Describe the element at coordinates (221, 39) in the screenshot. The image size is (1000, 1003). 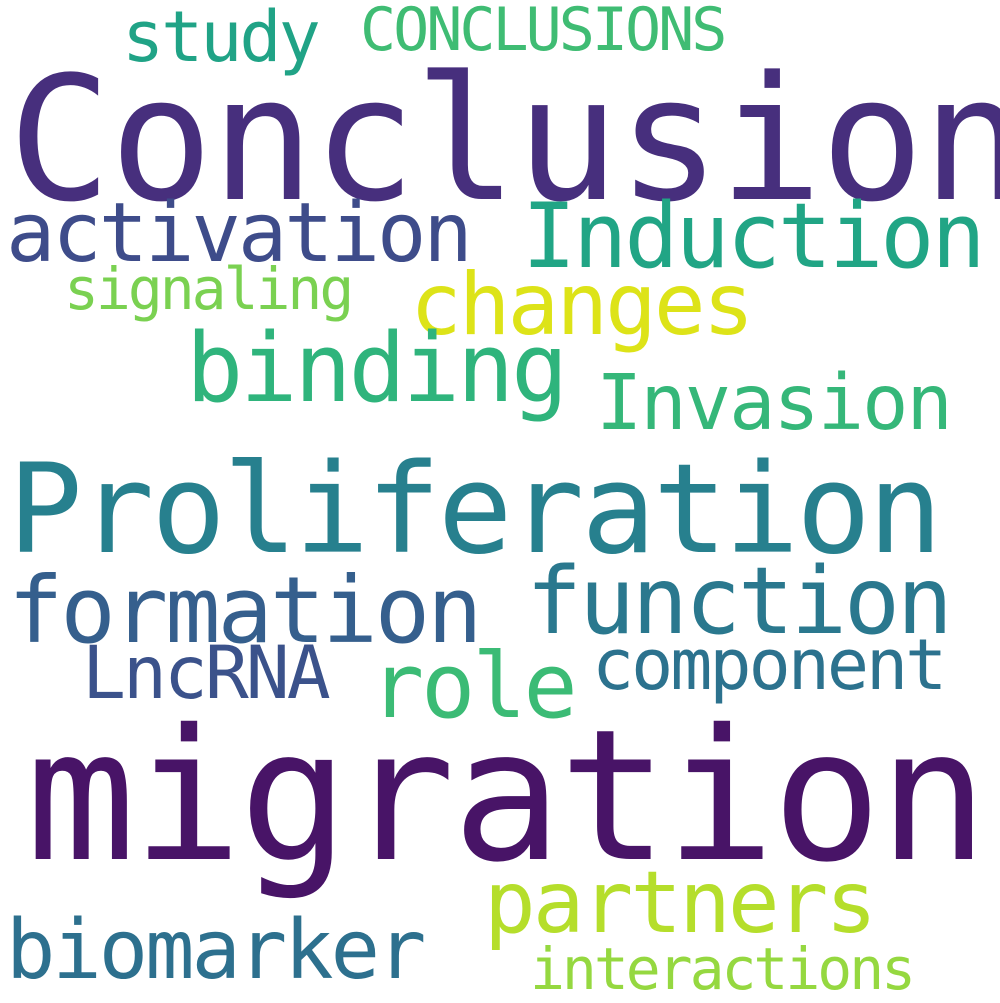
I see `word-study: study` at that location.